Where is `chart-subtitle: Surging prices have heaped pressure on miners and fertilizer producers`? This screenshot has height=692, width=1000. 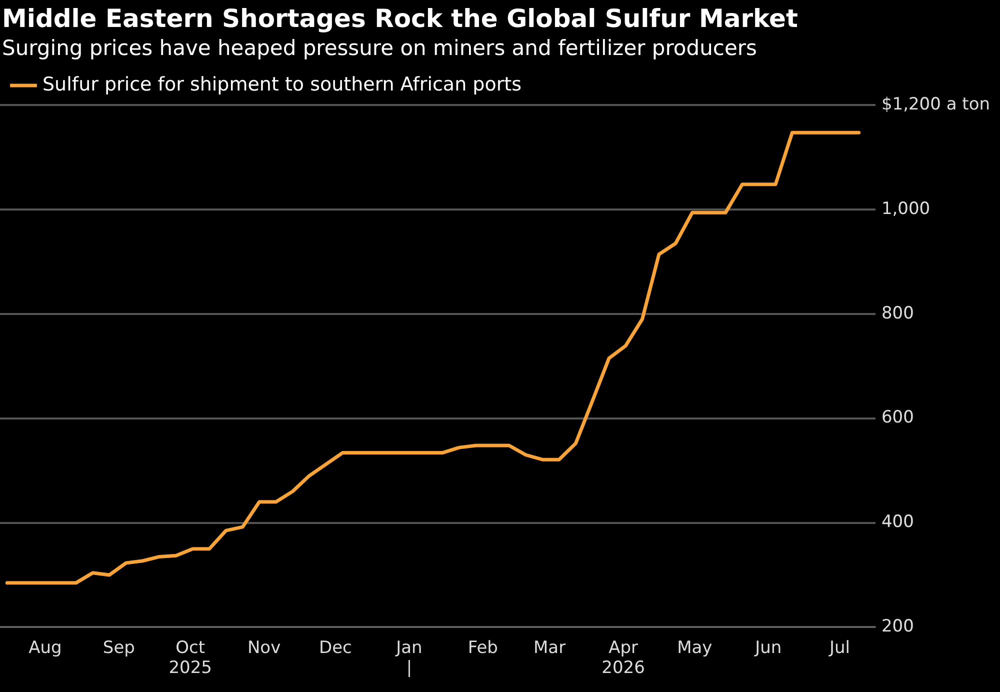
chart-subtitle: Surging prices have heaped pressure on miners and fertilizer producers is located at coordinates (380, 48).